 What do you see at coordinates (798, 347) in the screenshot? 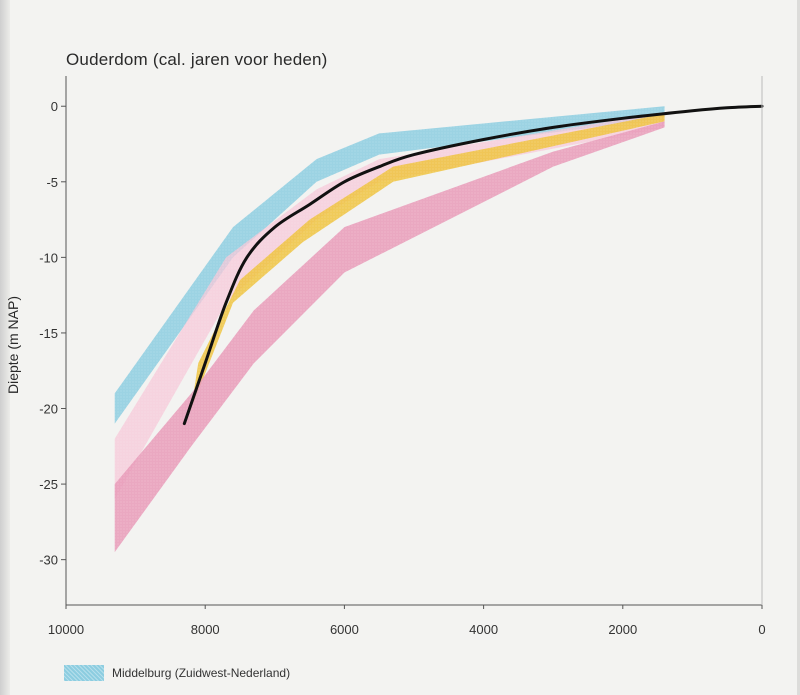
I see `scan-edge-right` at bounding box center [798, 347].